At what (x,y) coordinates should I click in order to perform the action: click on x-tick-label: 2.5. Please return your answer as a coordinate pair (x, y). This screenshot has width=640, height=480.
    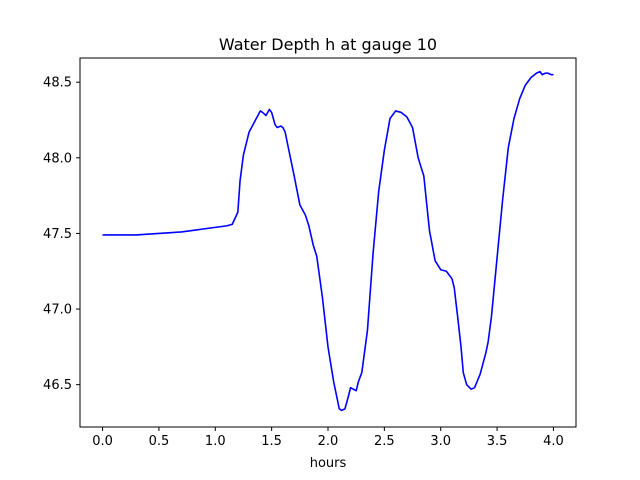
    Looking at the image, I should click on (384, 441).